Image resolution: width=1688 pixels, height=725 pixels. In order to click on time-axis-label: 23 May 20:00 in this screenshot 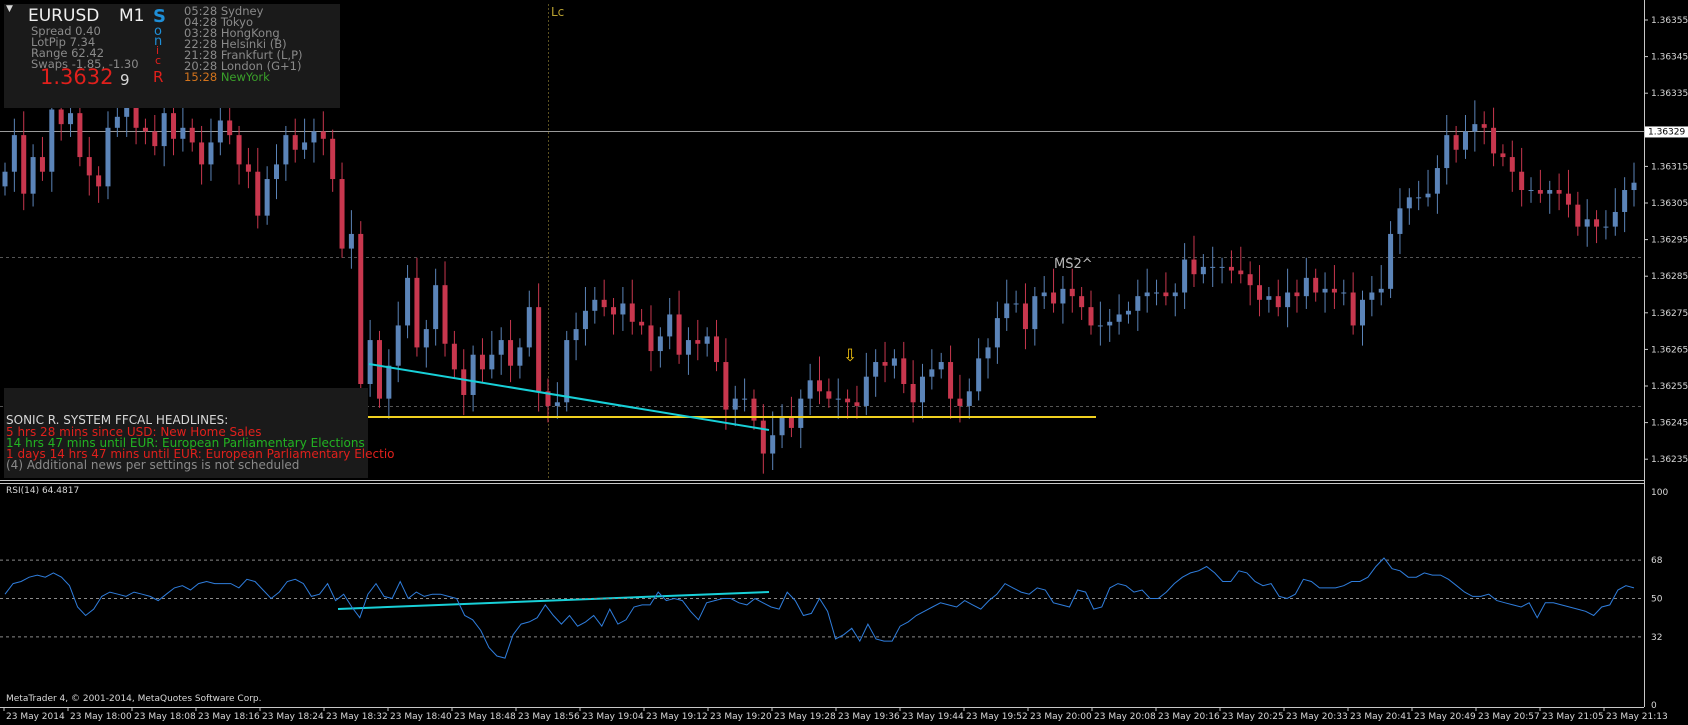, I will do `click(1061, 717)`.